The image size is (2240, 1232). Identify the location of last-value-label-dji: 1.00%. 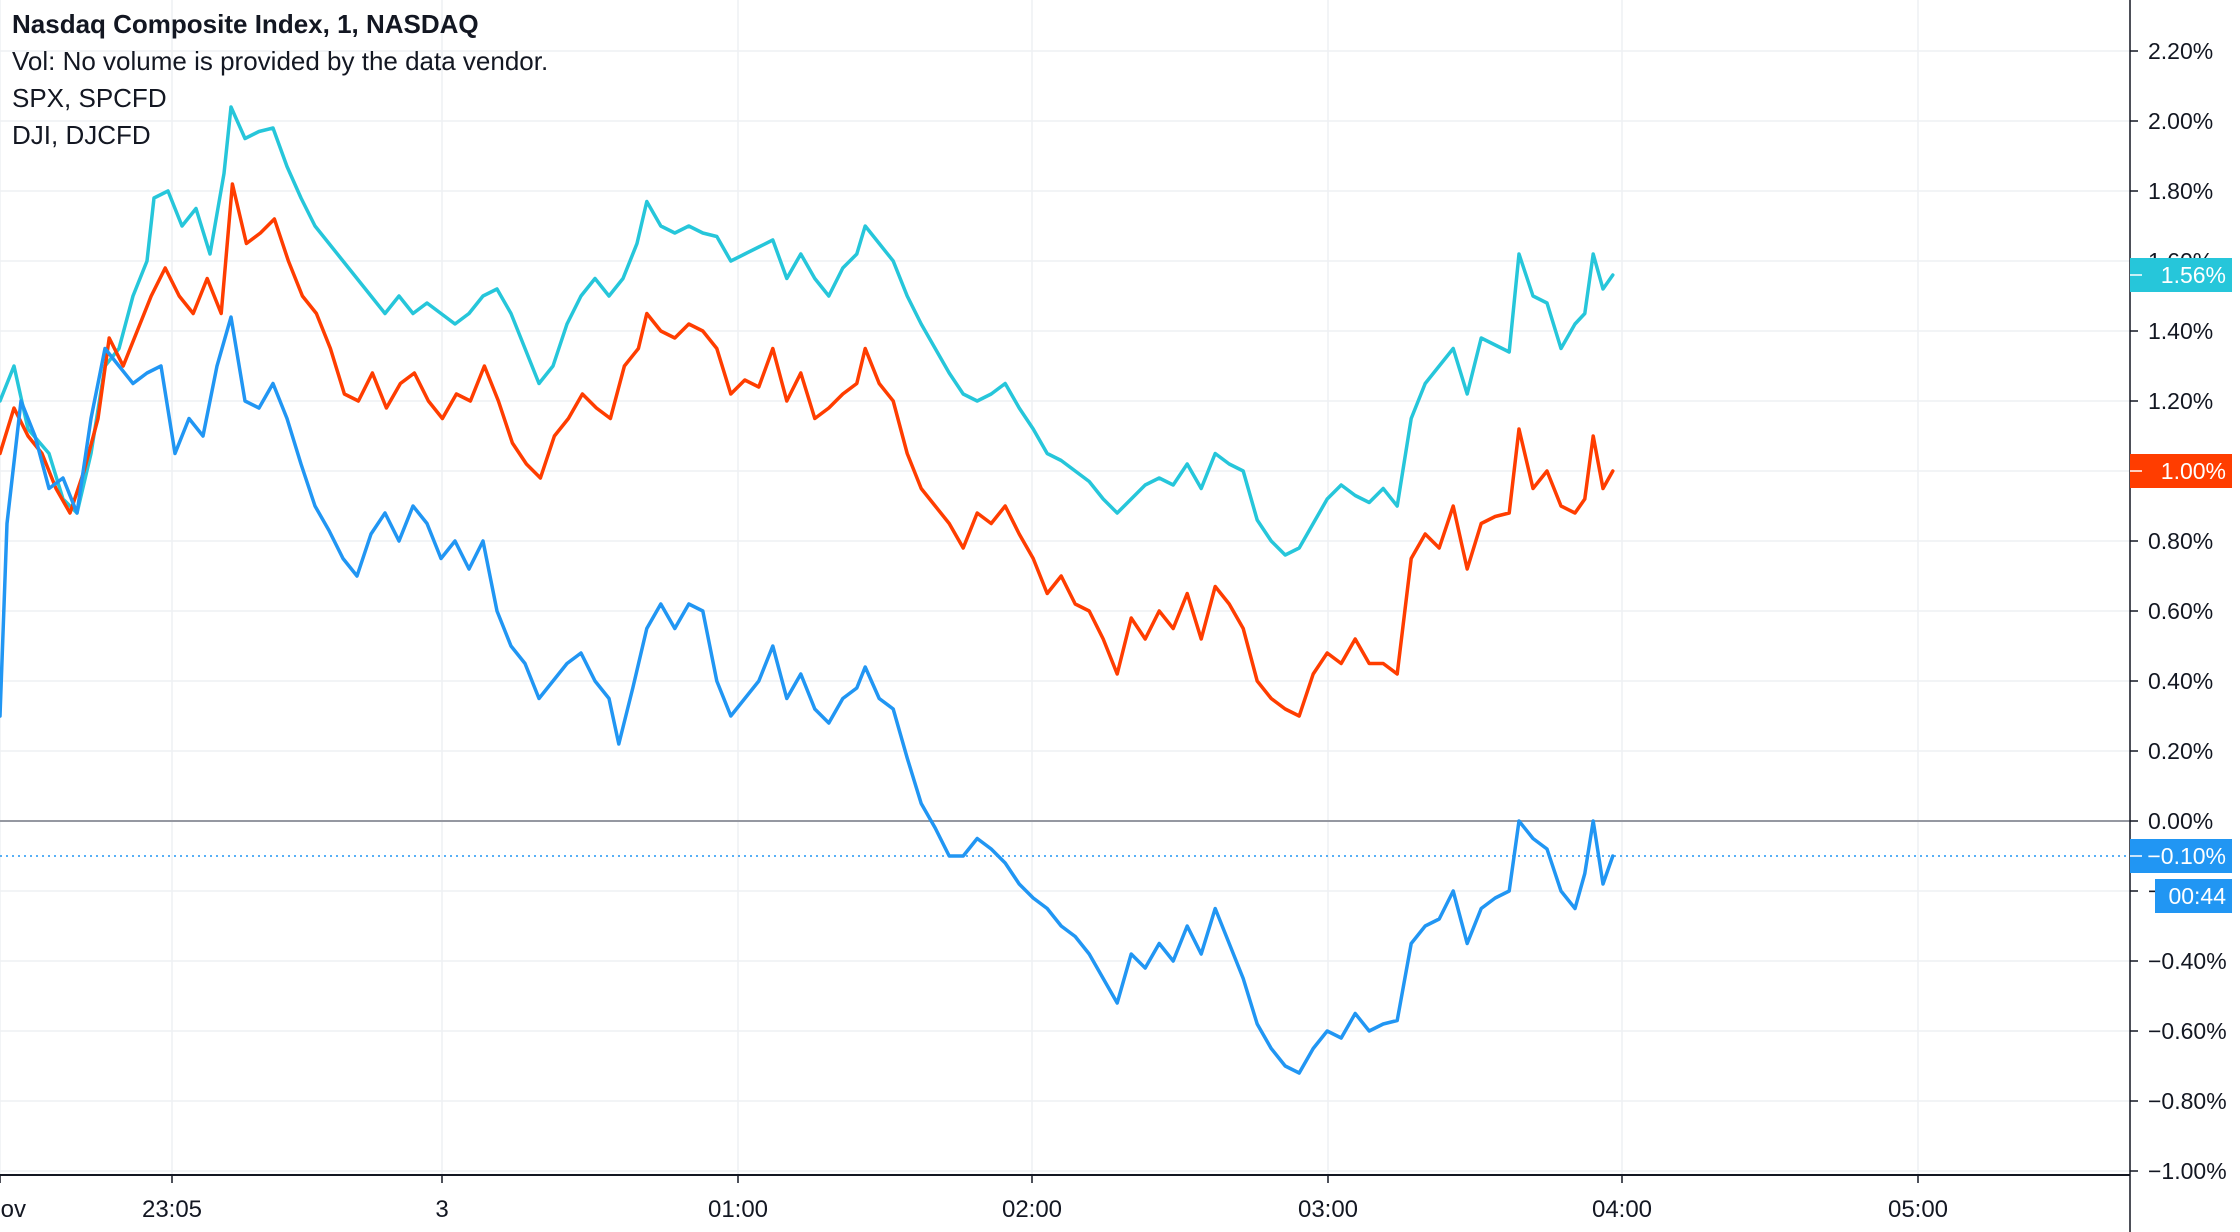
(2193, 471).